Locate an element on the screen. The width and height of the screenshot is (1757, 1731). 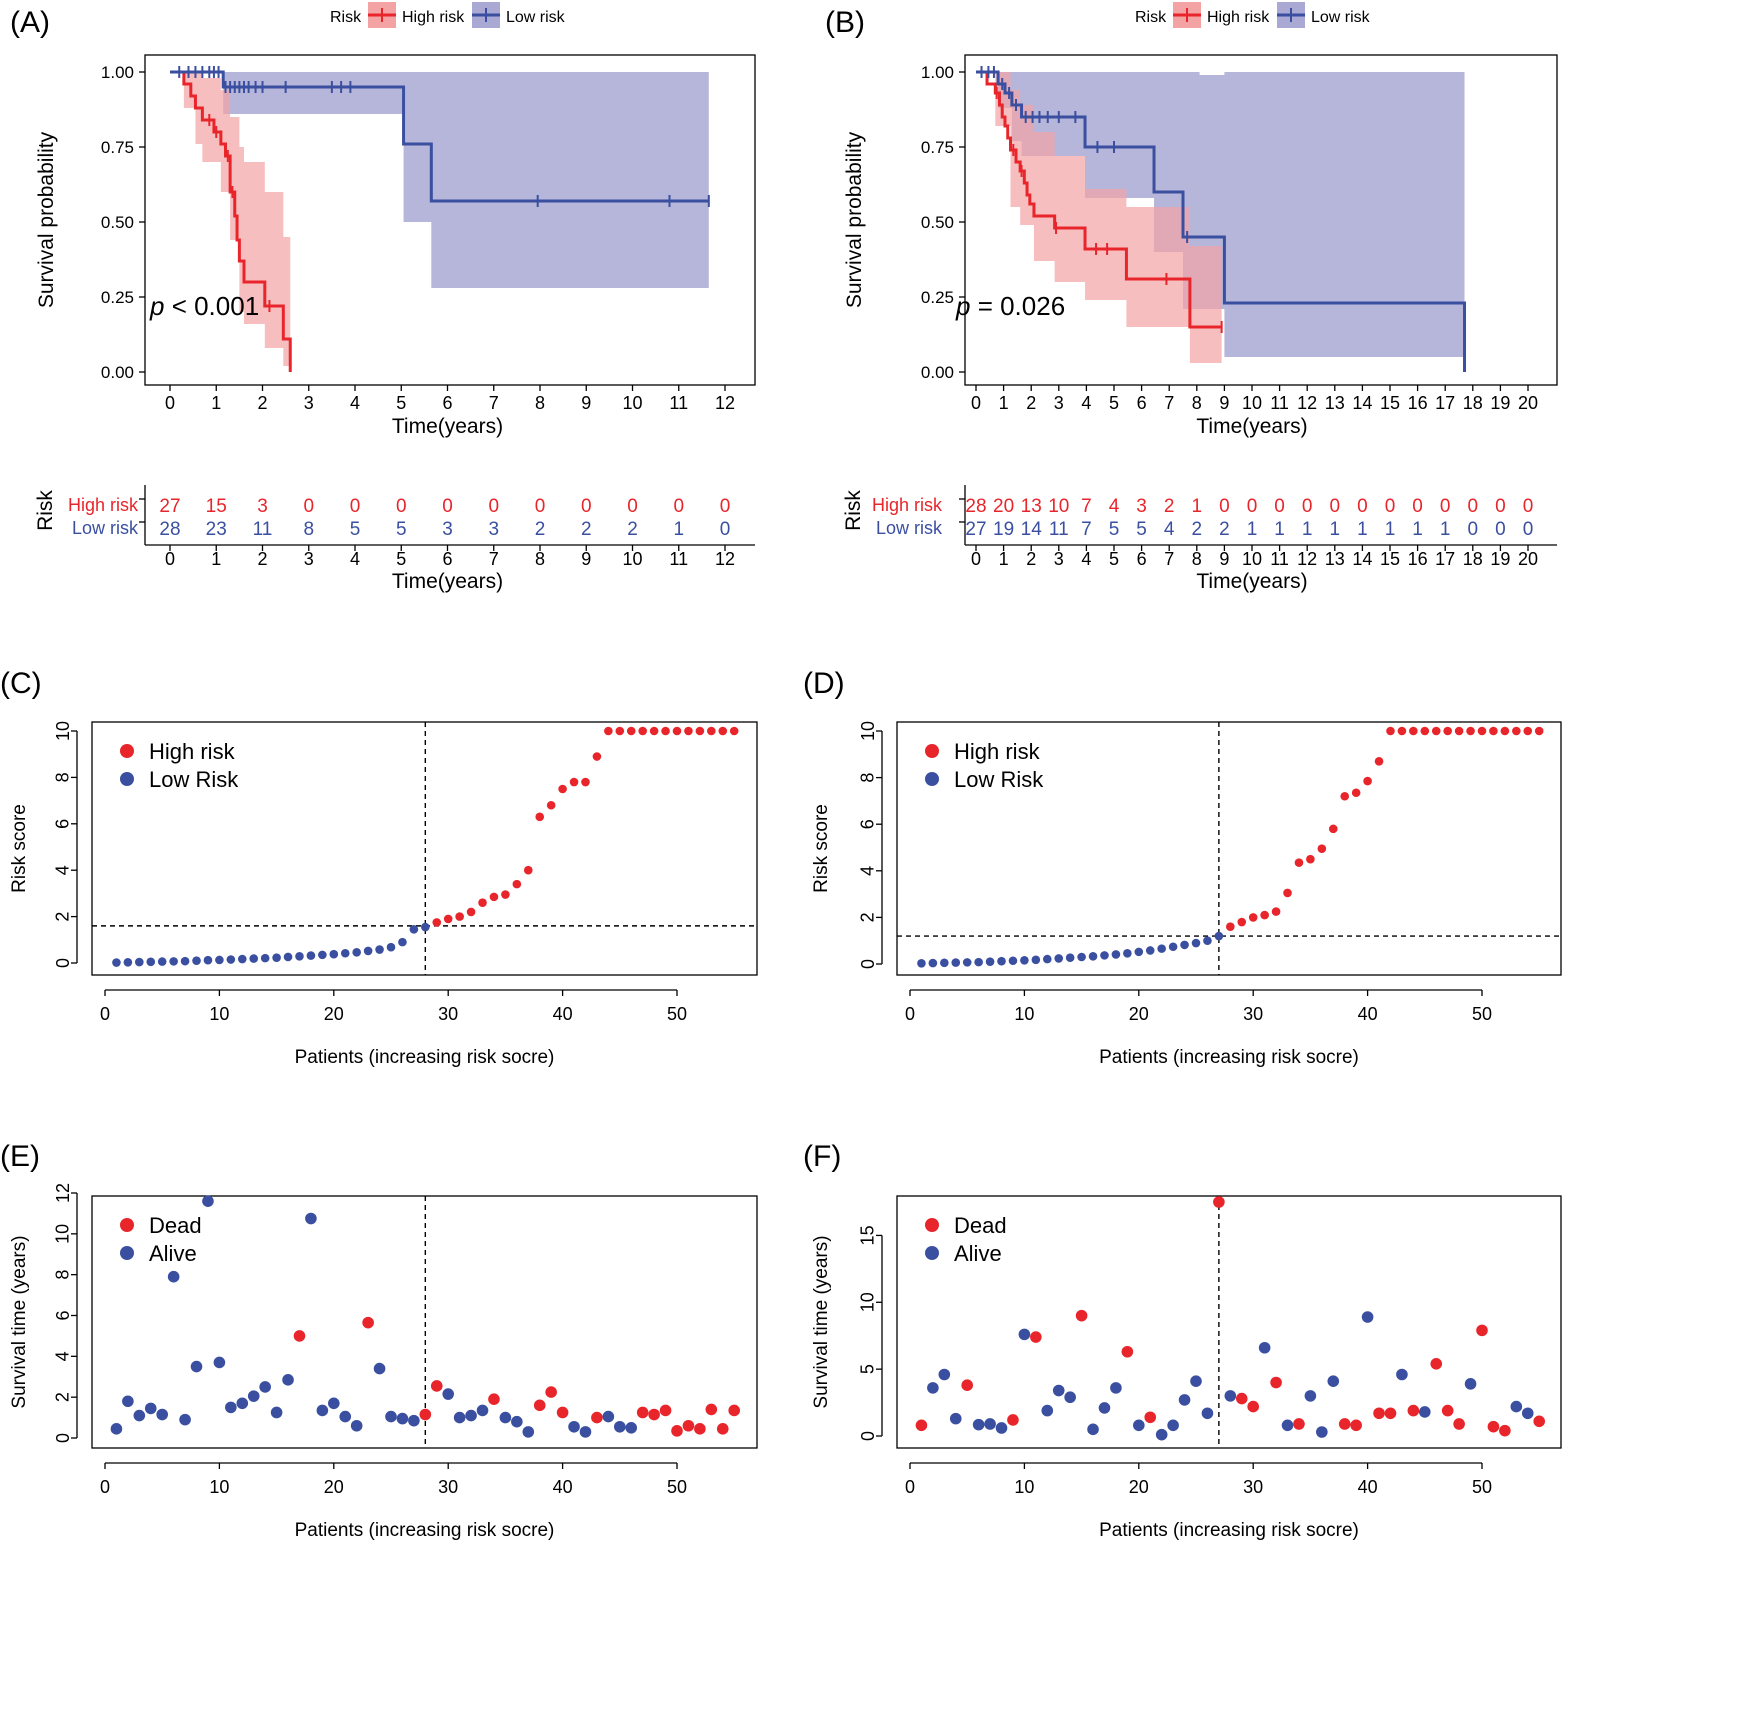
x-tick-label: 12 is located at coordinates (1307, 403).